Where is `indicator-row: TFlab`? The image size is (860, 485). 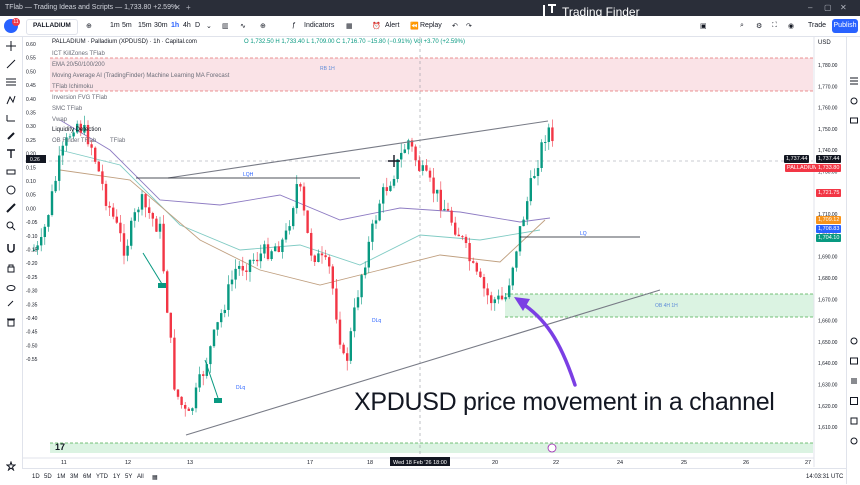
indicator-row: TFlab is located at coordinates (118, 141).